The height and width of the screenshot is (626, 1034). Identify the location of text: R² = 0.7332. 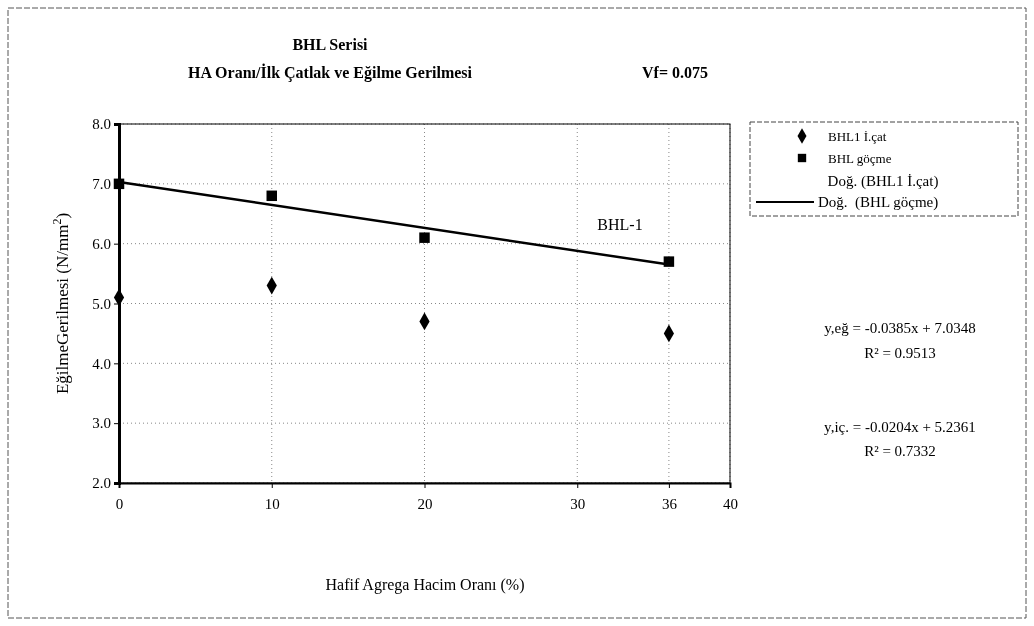
(900, 451).